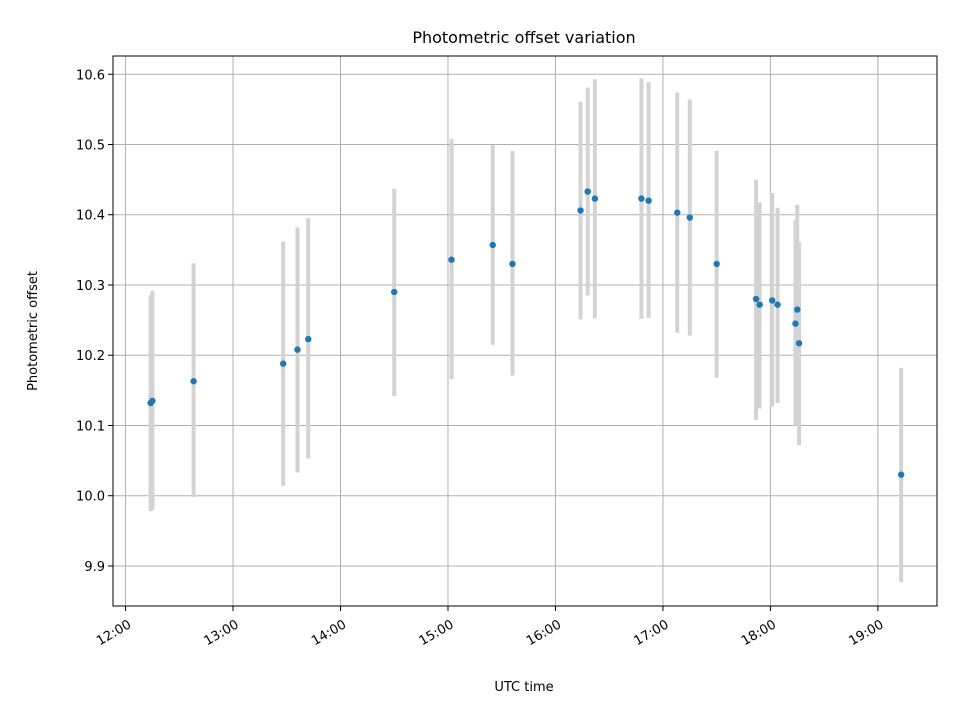 The width and height of the screenshot is (960, 720). What do you see at coordinates (544, 633) in the screenshot?
I see `x-tick-label: 16:00` at bounding box center [544, 633].